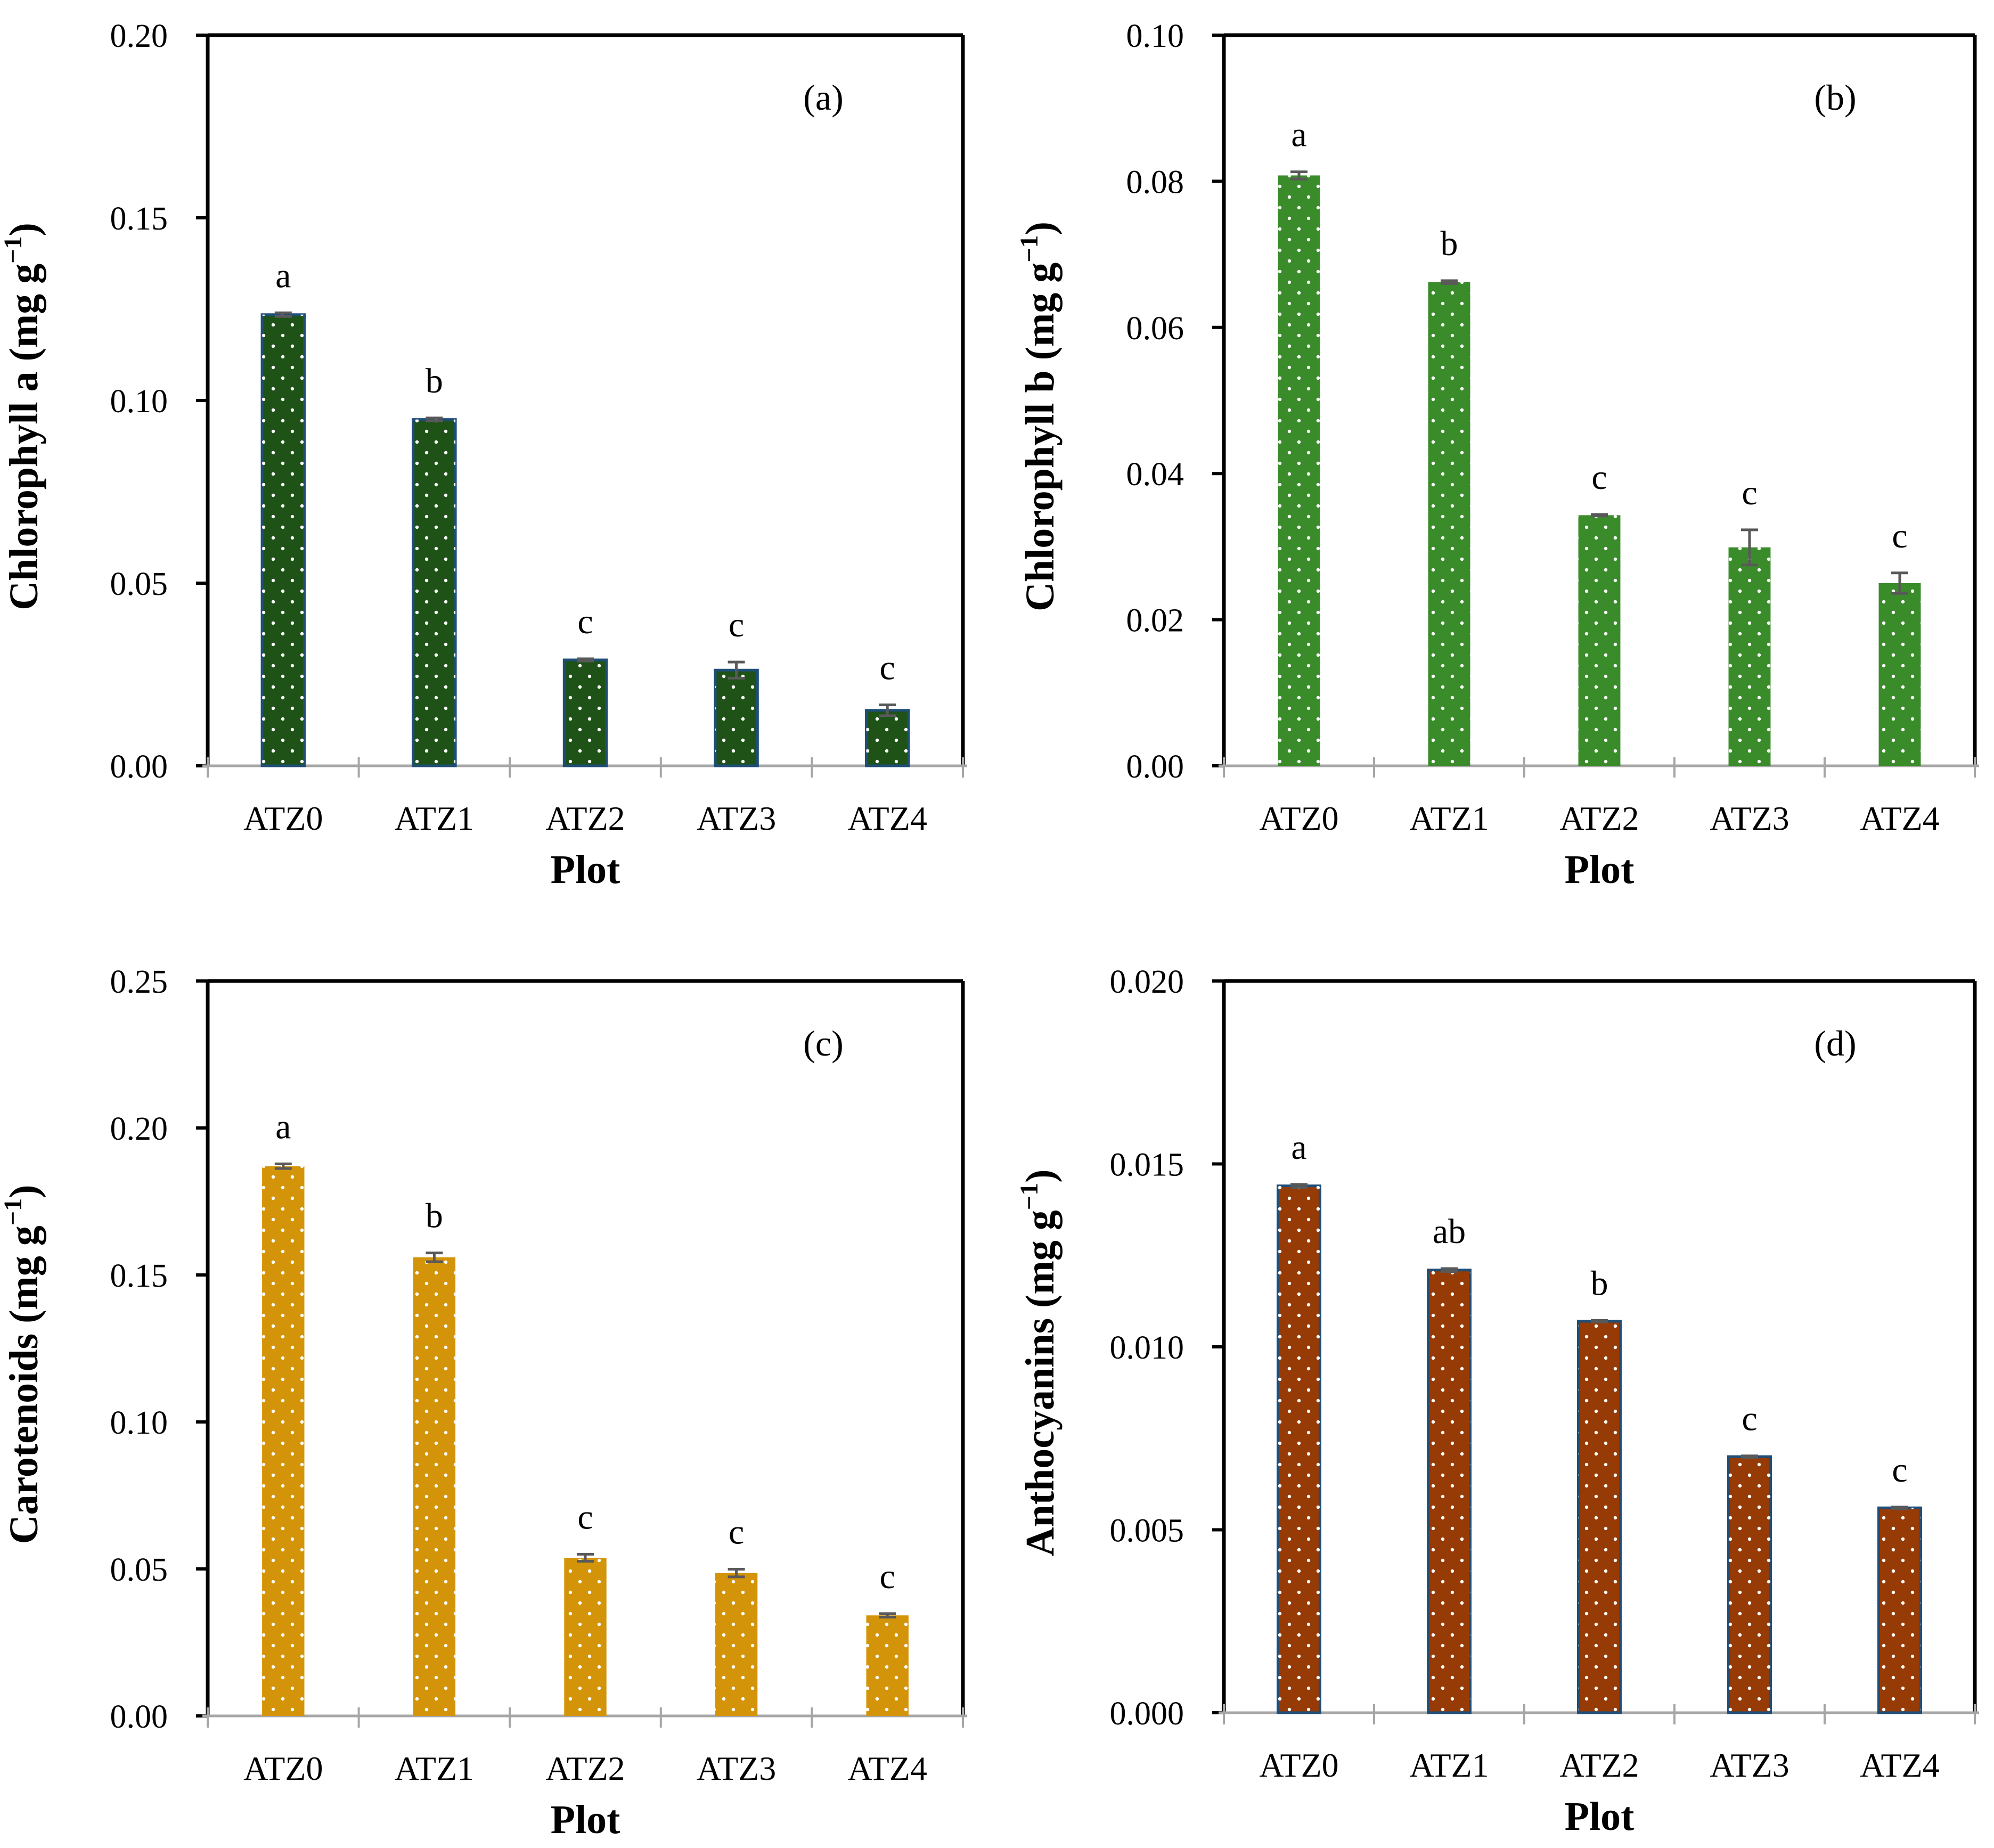 This screenshot has width=1994, height=1848. What do you see at coordinates (1147, 1714) in the screenshot?
I see `y-tick-label: 0.000` at bounding box center [1147, 1714].